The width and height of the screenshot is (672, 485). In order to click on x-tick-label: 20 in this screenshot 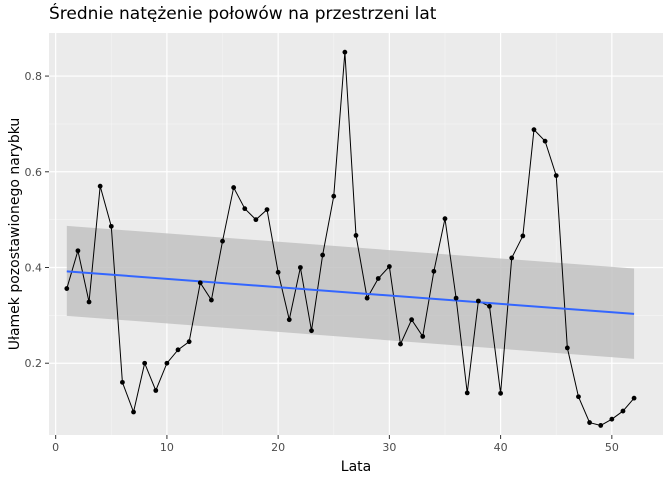, I will do `click(278, 447)`.